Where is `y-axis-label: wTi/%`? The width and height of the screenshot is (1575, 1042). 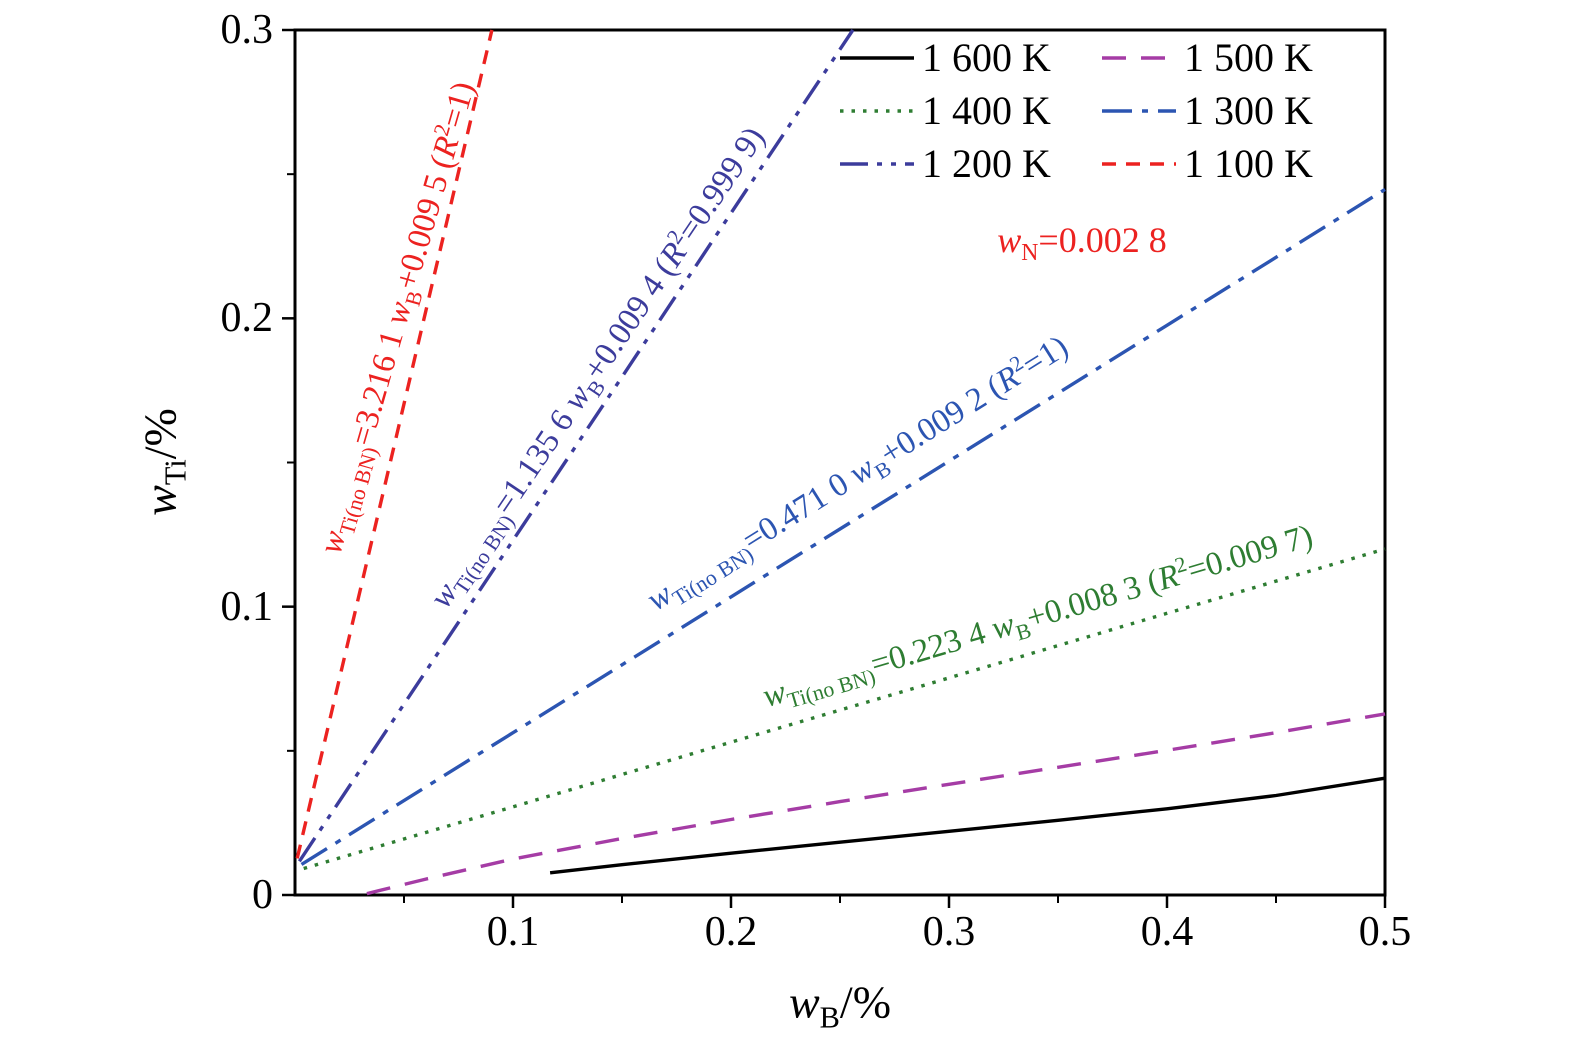
y-axis-label: wTi/% is located at coordinates (163, 462).